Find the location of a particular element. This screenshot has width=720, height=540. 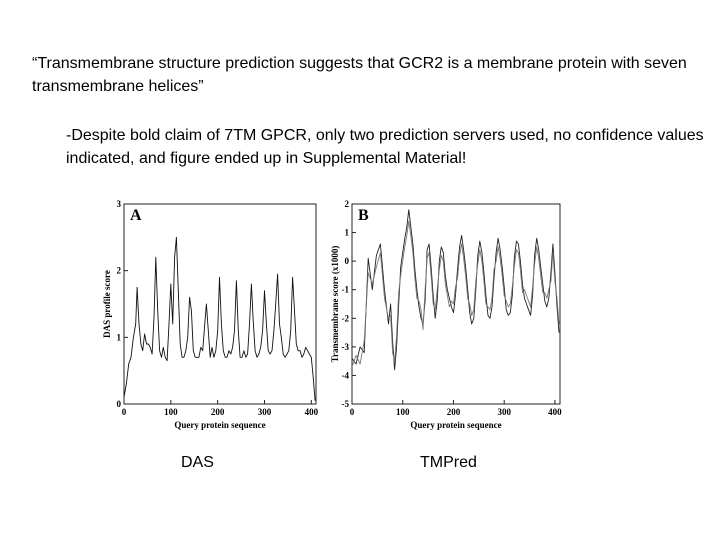

panel-label-a: A is located at coordinates (136, 215).